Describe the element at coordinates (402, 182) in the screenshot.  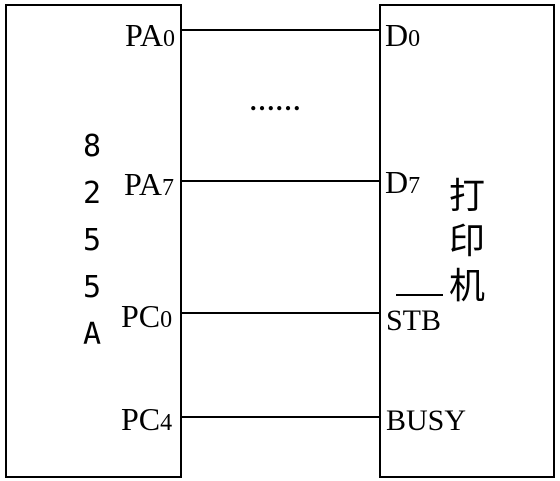
I see `pin-label-d7: D7` at that location.